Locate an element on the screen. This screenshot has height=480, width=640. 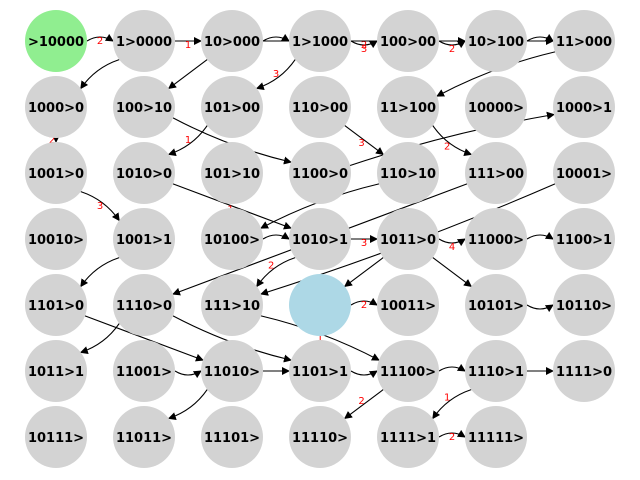
state-node: 1011>1 is located at coordinates (56, 371).